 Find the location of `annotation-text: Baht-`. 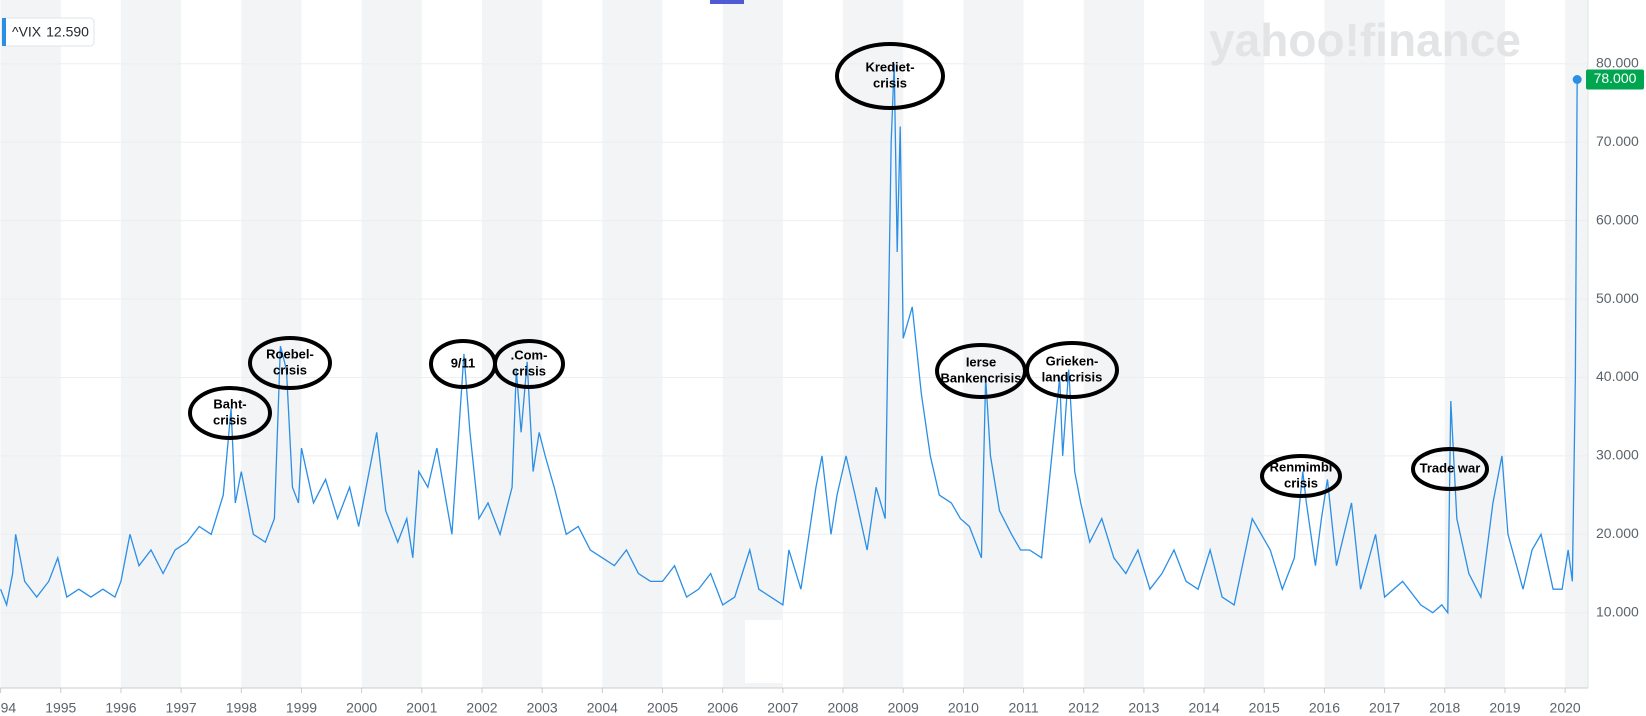

annotation-text: Baht- is located at coordinates (229, 403).